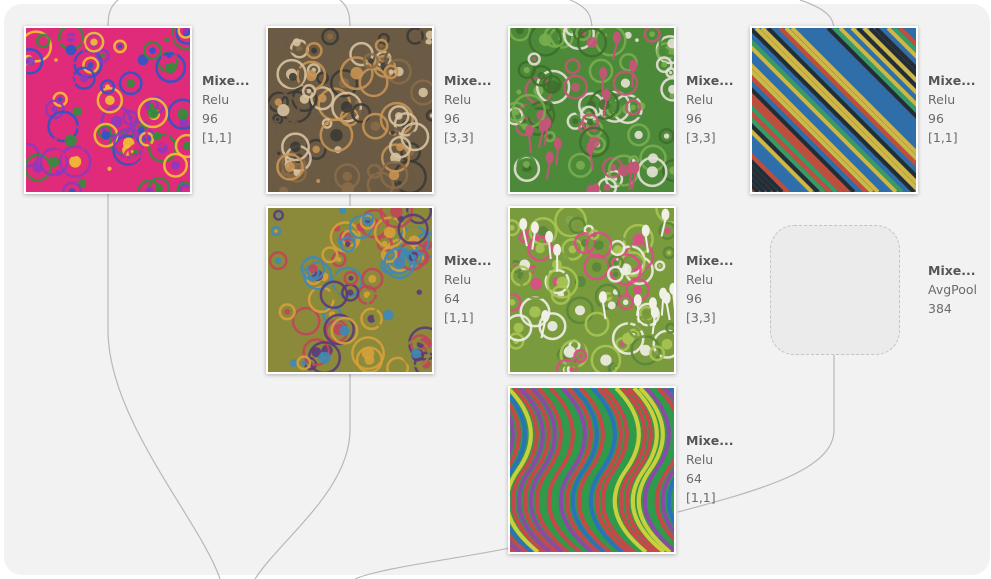 The image size is (991, 579). Describe the element at coordinates (940, 308) in the screenshot. I see `node-channels: 384` at that location.